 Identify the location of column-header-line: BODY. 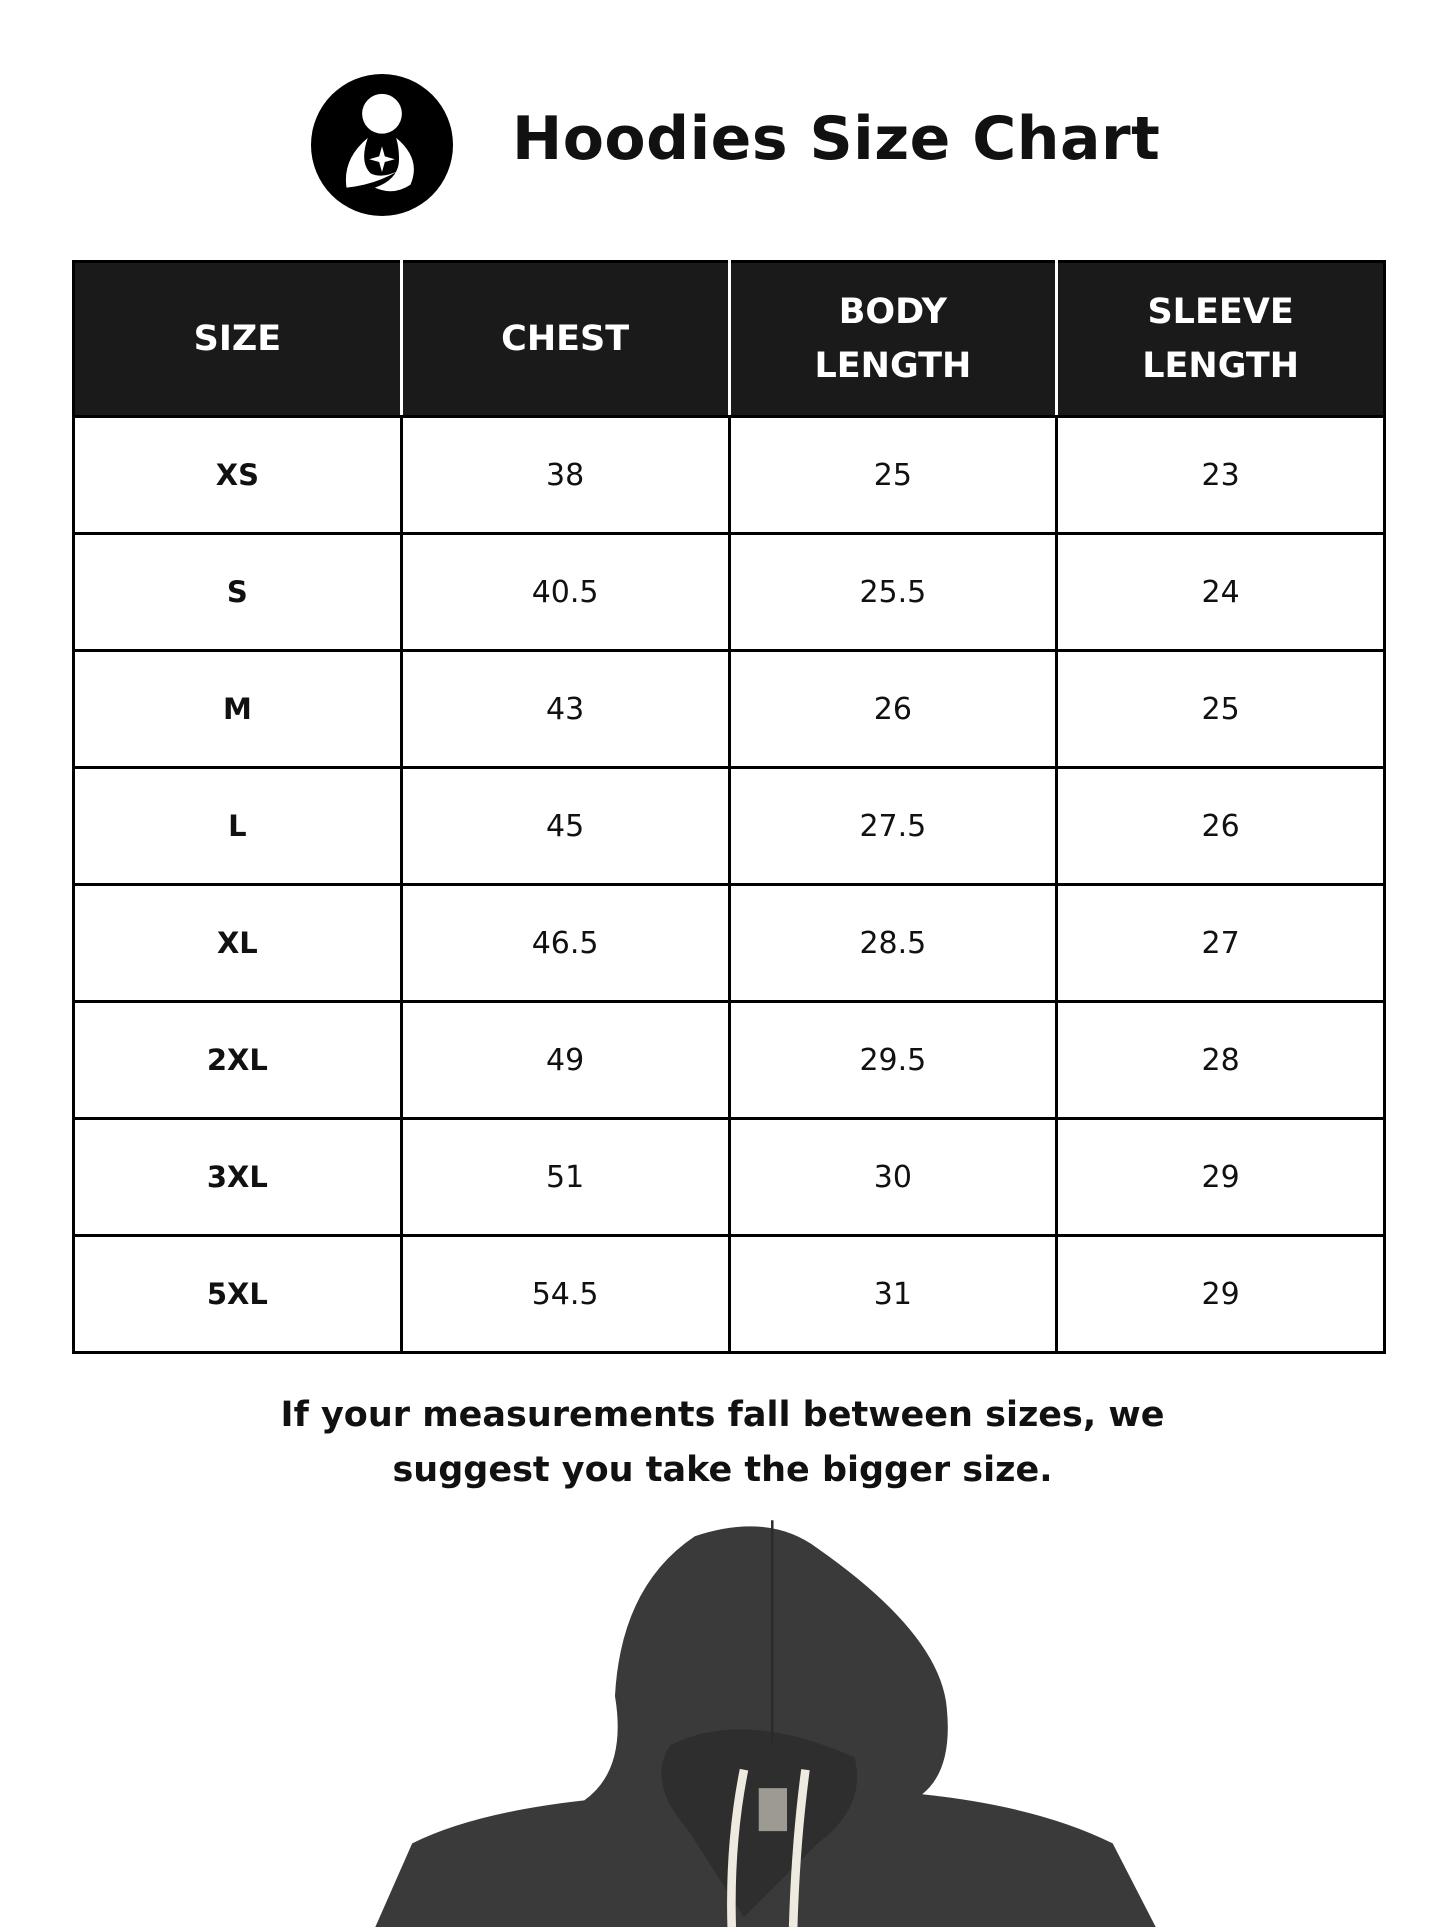
(893, 312).